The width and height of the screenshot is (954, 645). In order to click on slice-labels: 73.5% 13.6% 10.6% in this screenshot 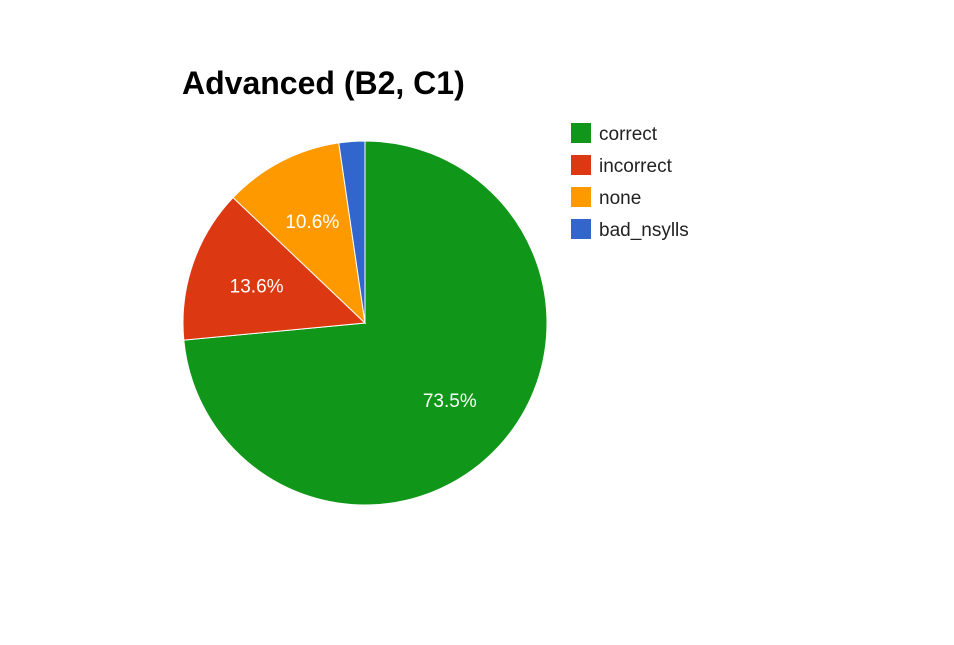, I will do `click(353, 312)`.